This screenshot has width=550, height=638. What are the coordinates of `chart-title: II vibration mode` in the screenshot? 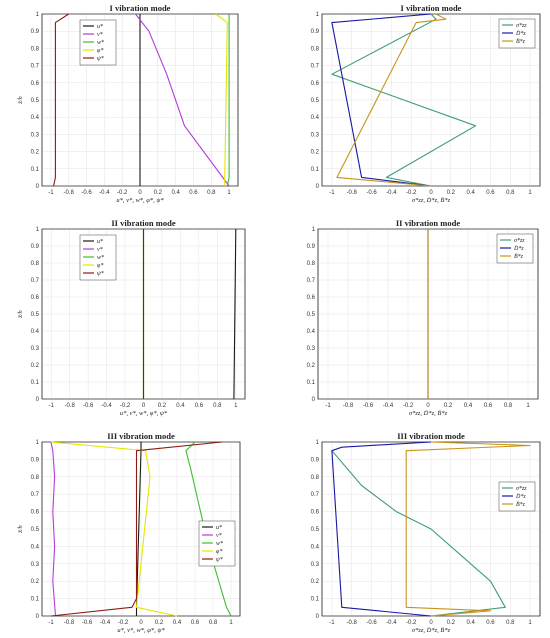 It's located at (143, 223).